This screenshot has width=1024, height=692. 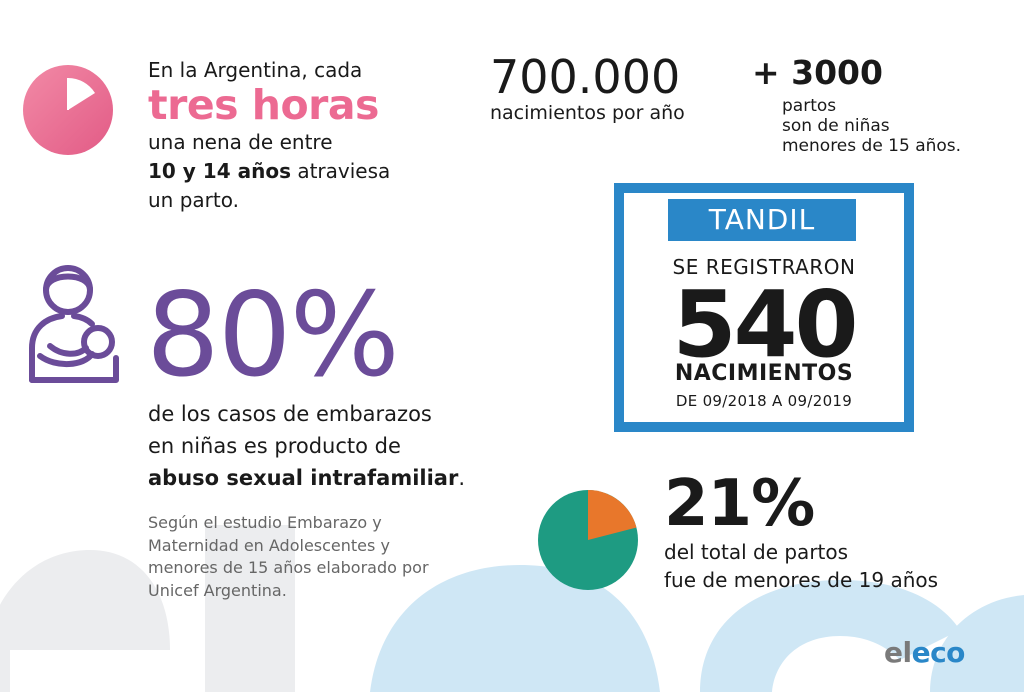 I want to click on clock-icon, so click(x=68, y=110).